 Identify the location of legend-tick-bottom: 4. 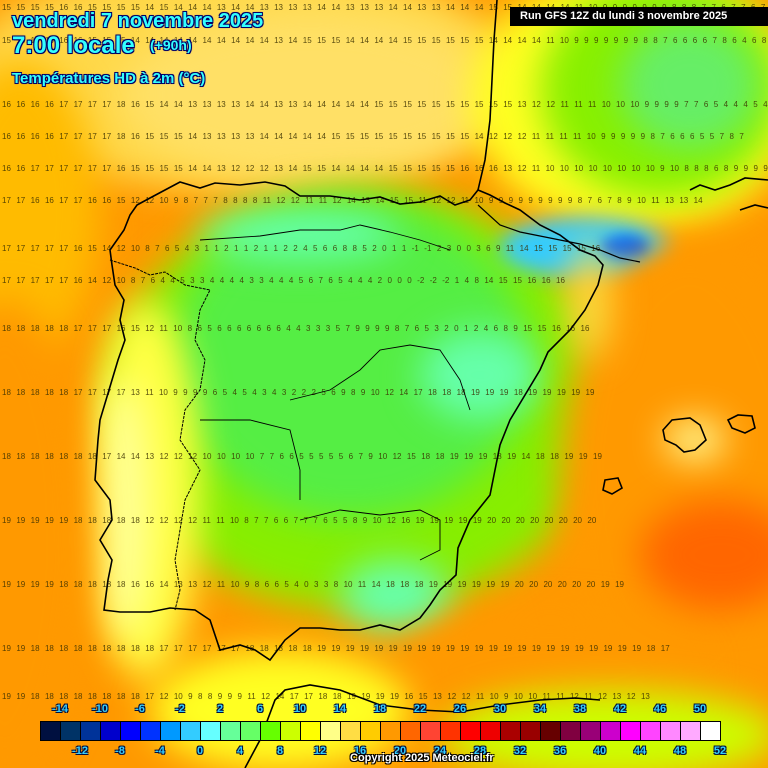
(240, 751).